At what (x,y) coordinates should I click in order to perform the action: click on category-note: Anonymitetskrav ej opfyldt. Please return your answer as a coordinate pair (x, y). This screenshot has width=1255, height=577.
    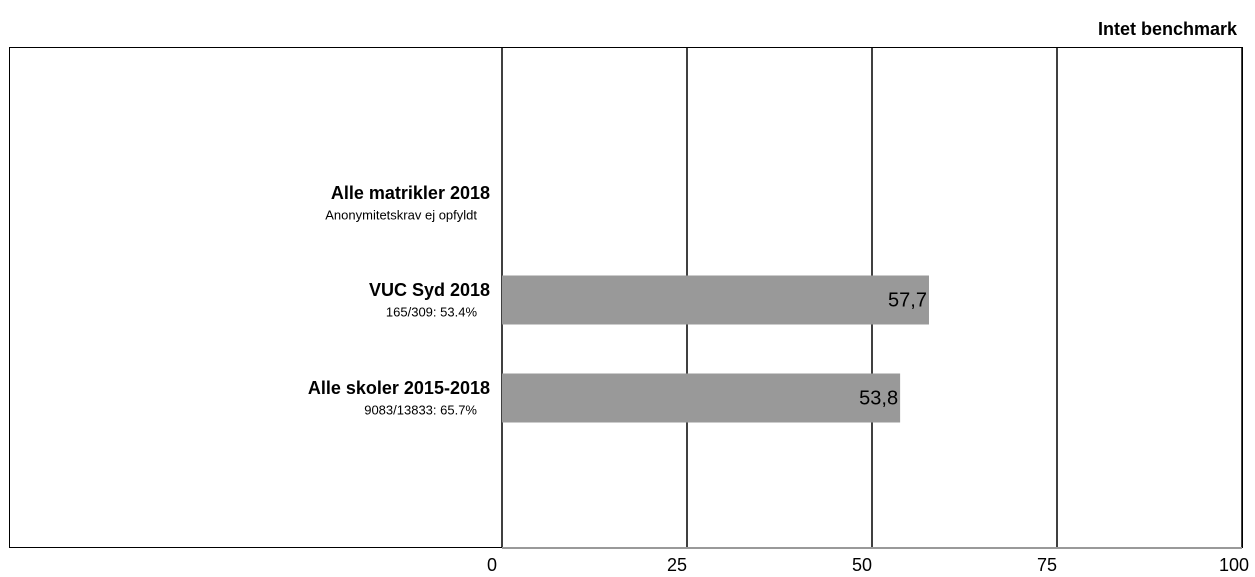
    Looking at the image, I should click on (401, 214).